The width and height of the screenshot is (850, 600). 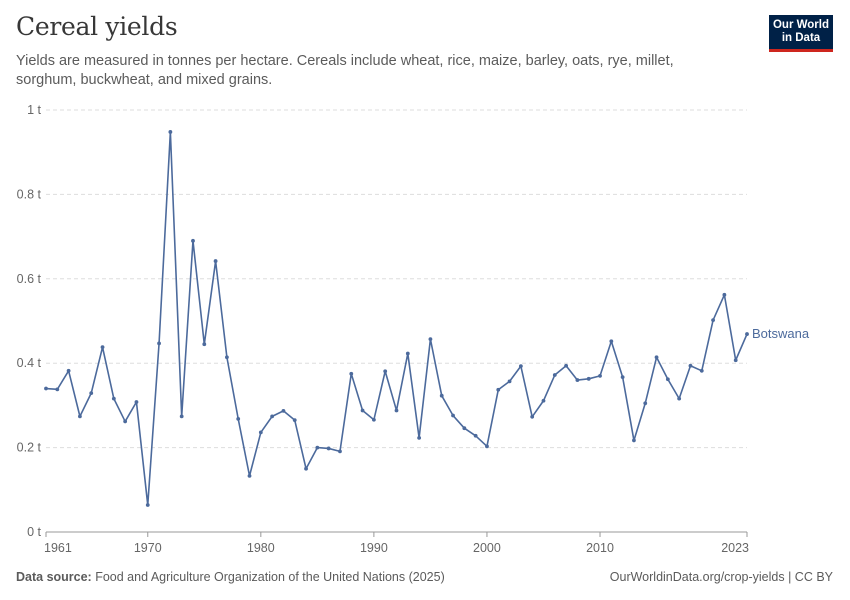 What do you see at coordinates (735, 548) in the screenshot?
I see `x-tick-label: 2023` at bounding box center [735, 548].